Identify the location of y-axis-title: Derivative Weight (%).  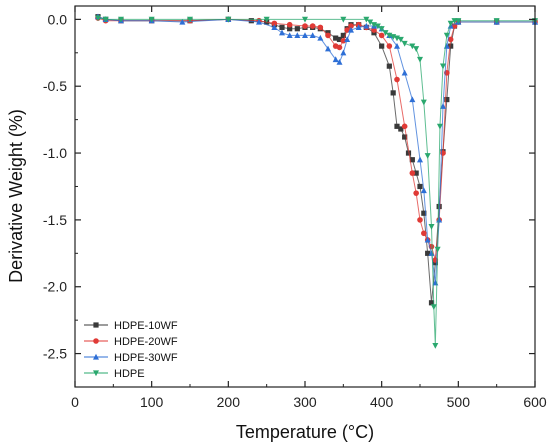
(16, 196).